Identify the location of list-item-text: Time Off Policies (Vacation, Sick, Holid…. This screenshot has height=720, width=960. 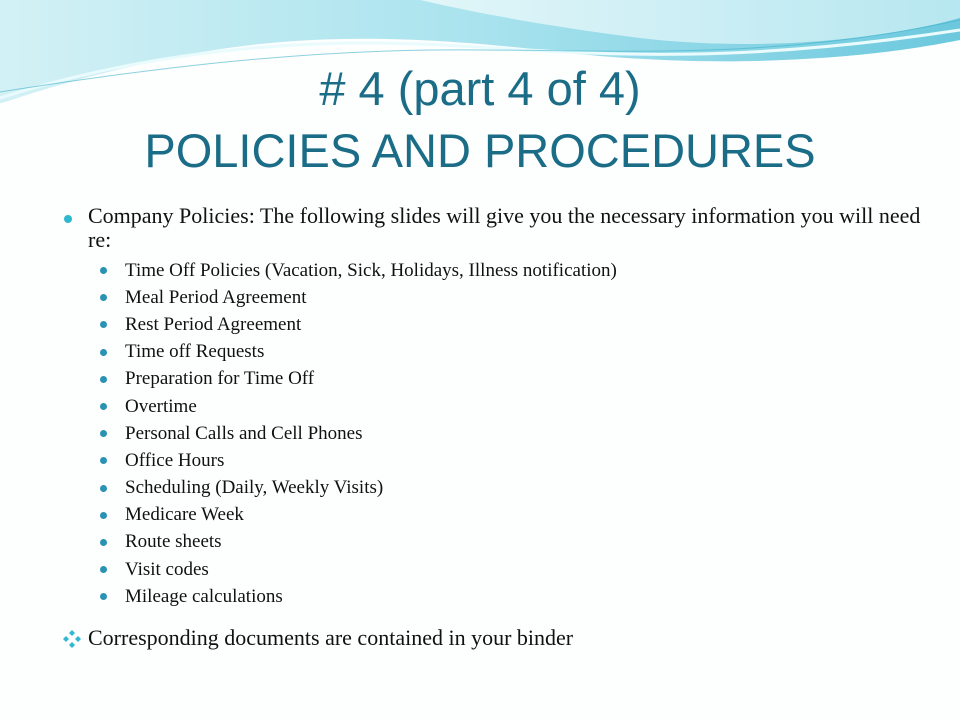
(371, 270).